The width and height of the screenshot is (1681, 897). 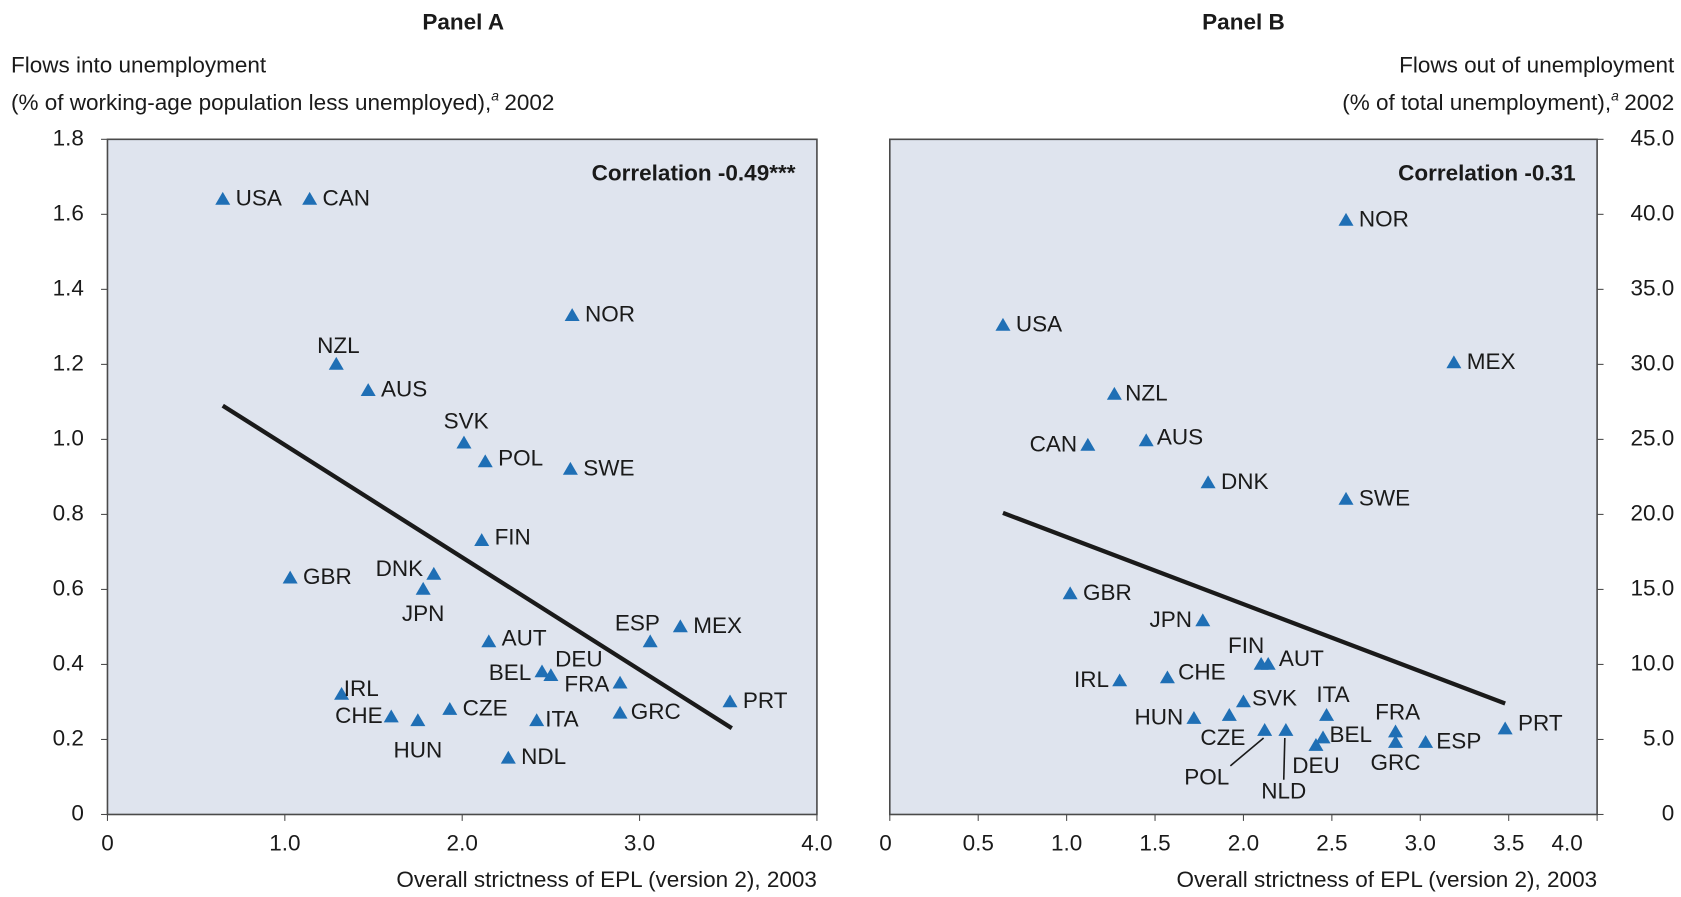 I want to click on panel-title: Panel B, so click(x=1243, y=22).